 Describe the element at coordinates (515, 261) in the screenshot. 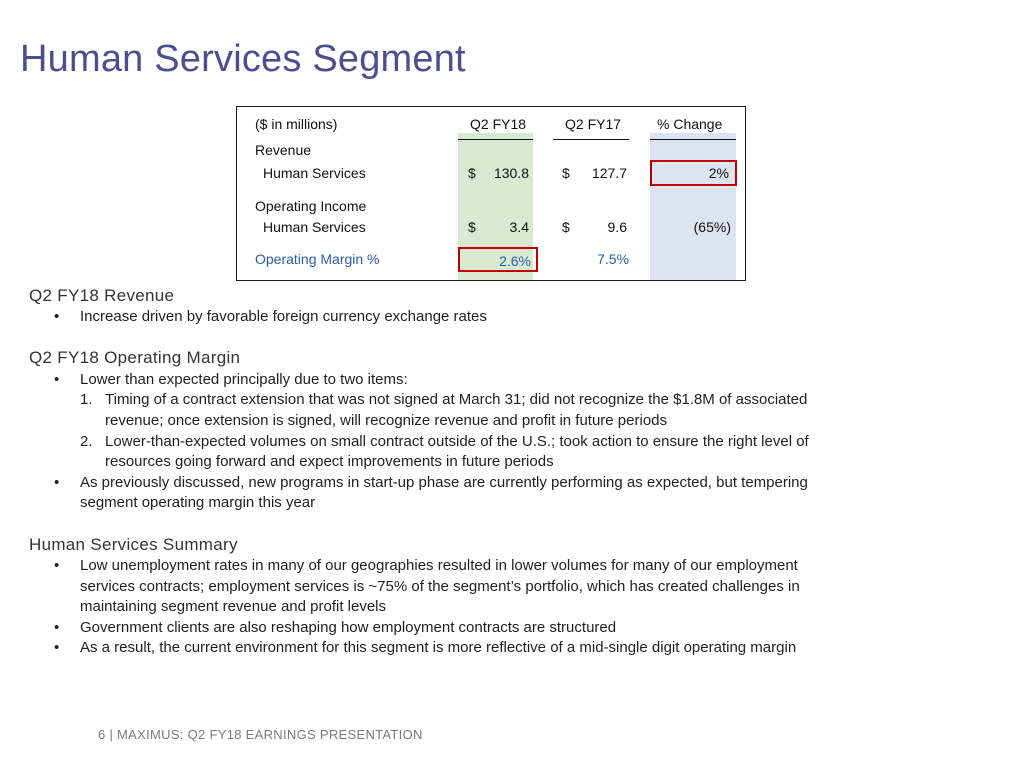

I see `margin-q2fy18-value: 2.6%` at that location.